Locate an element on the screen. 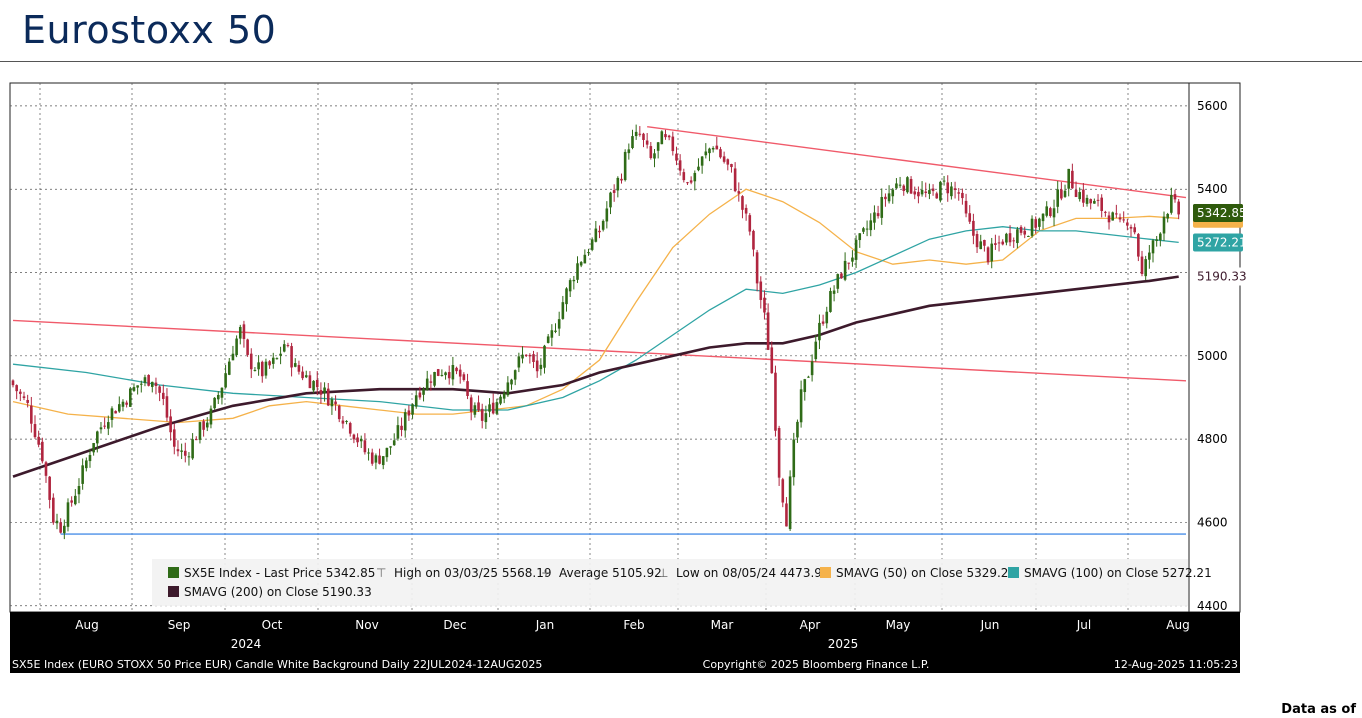 This screenshot has width=1362, height=718. last-price-tag-top: 5342.85 is located at coordinates (1222, 213).